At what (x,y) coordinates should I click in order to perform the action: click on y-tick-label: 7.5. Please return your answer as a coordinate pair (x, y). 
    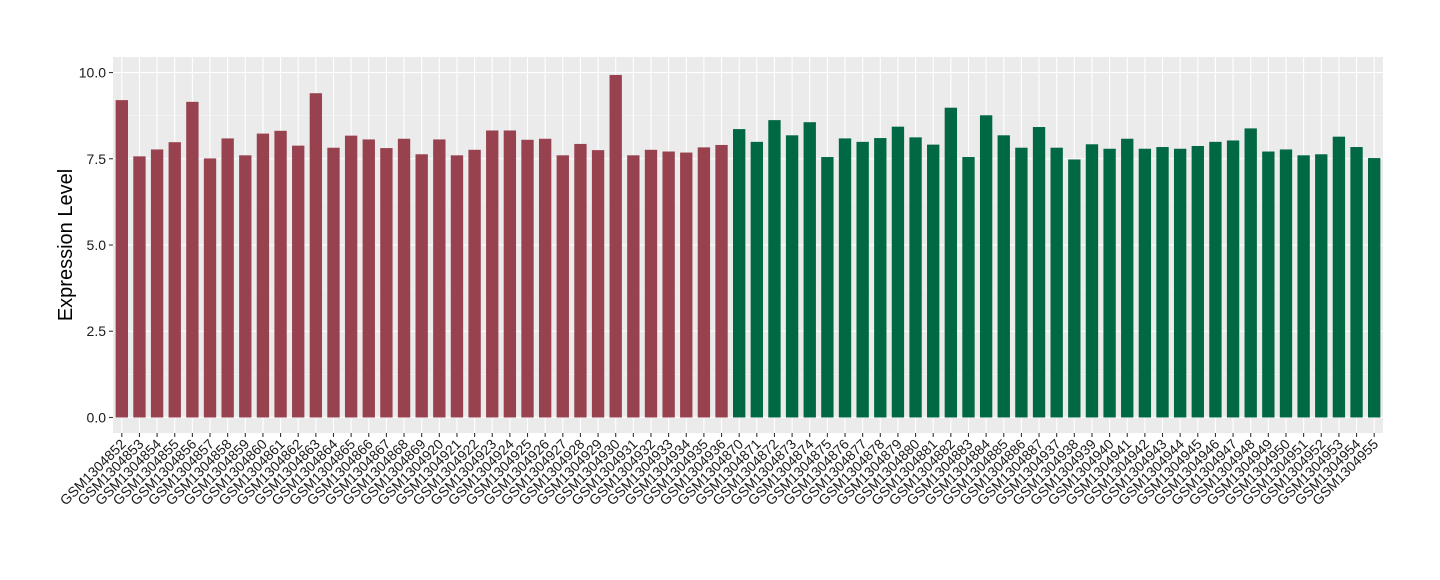
    Looking at the image, I should click on (97, 159).